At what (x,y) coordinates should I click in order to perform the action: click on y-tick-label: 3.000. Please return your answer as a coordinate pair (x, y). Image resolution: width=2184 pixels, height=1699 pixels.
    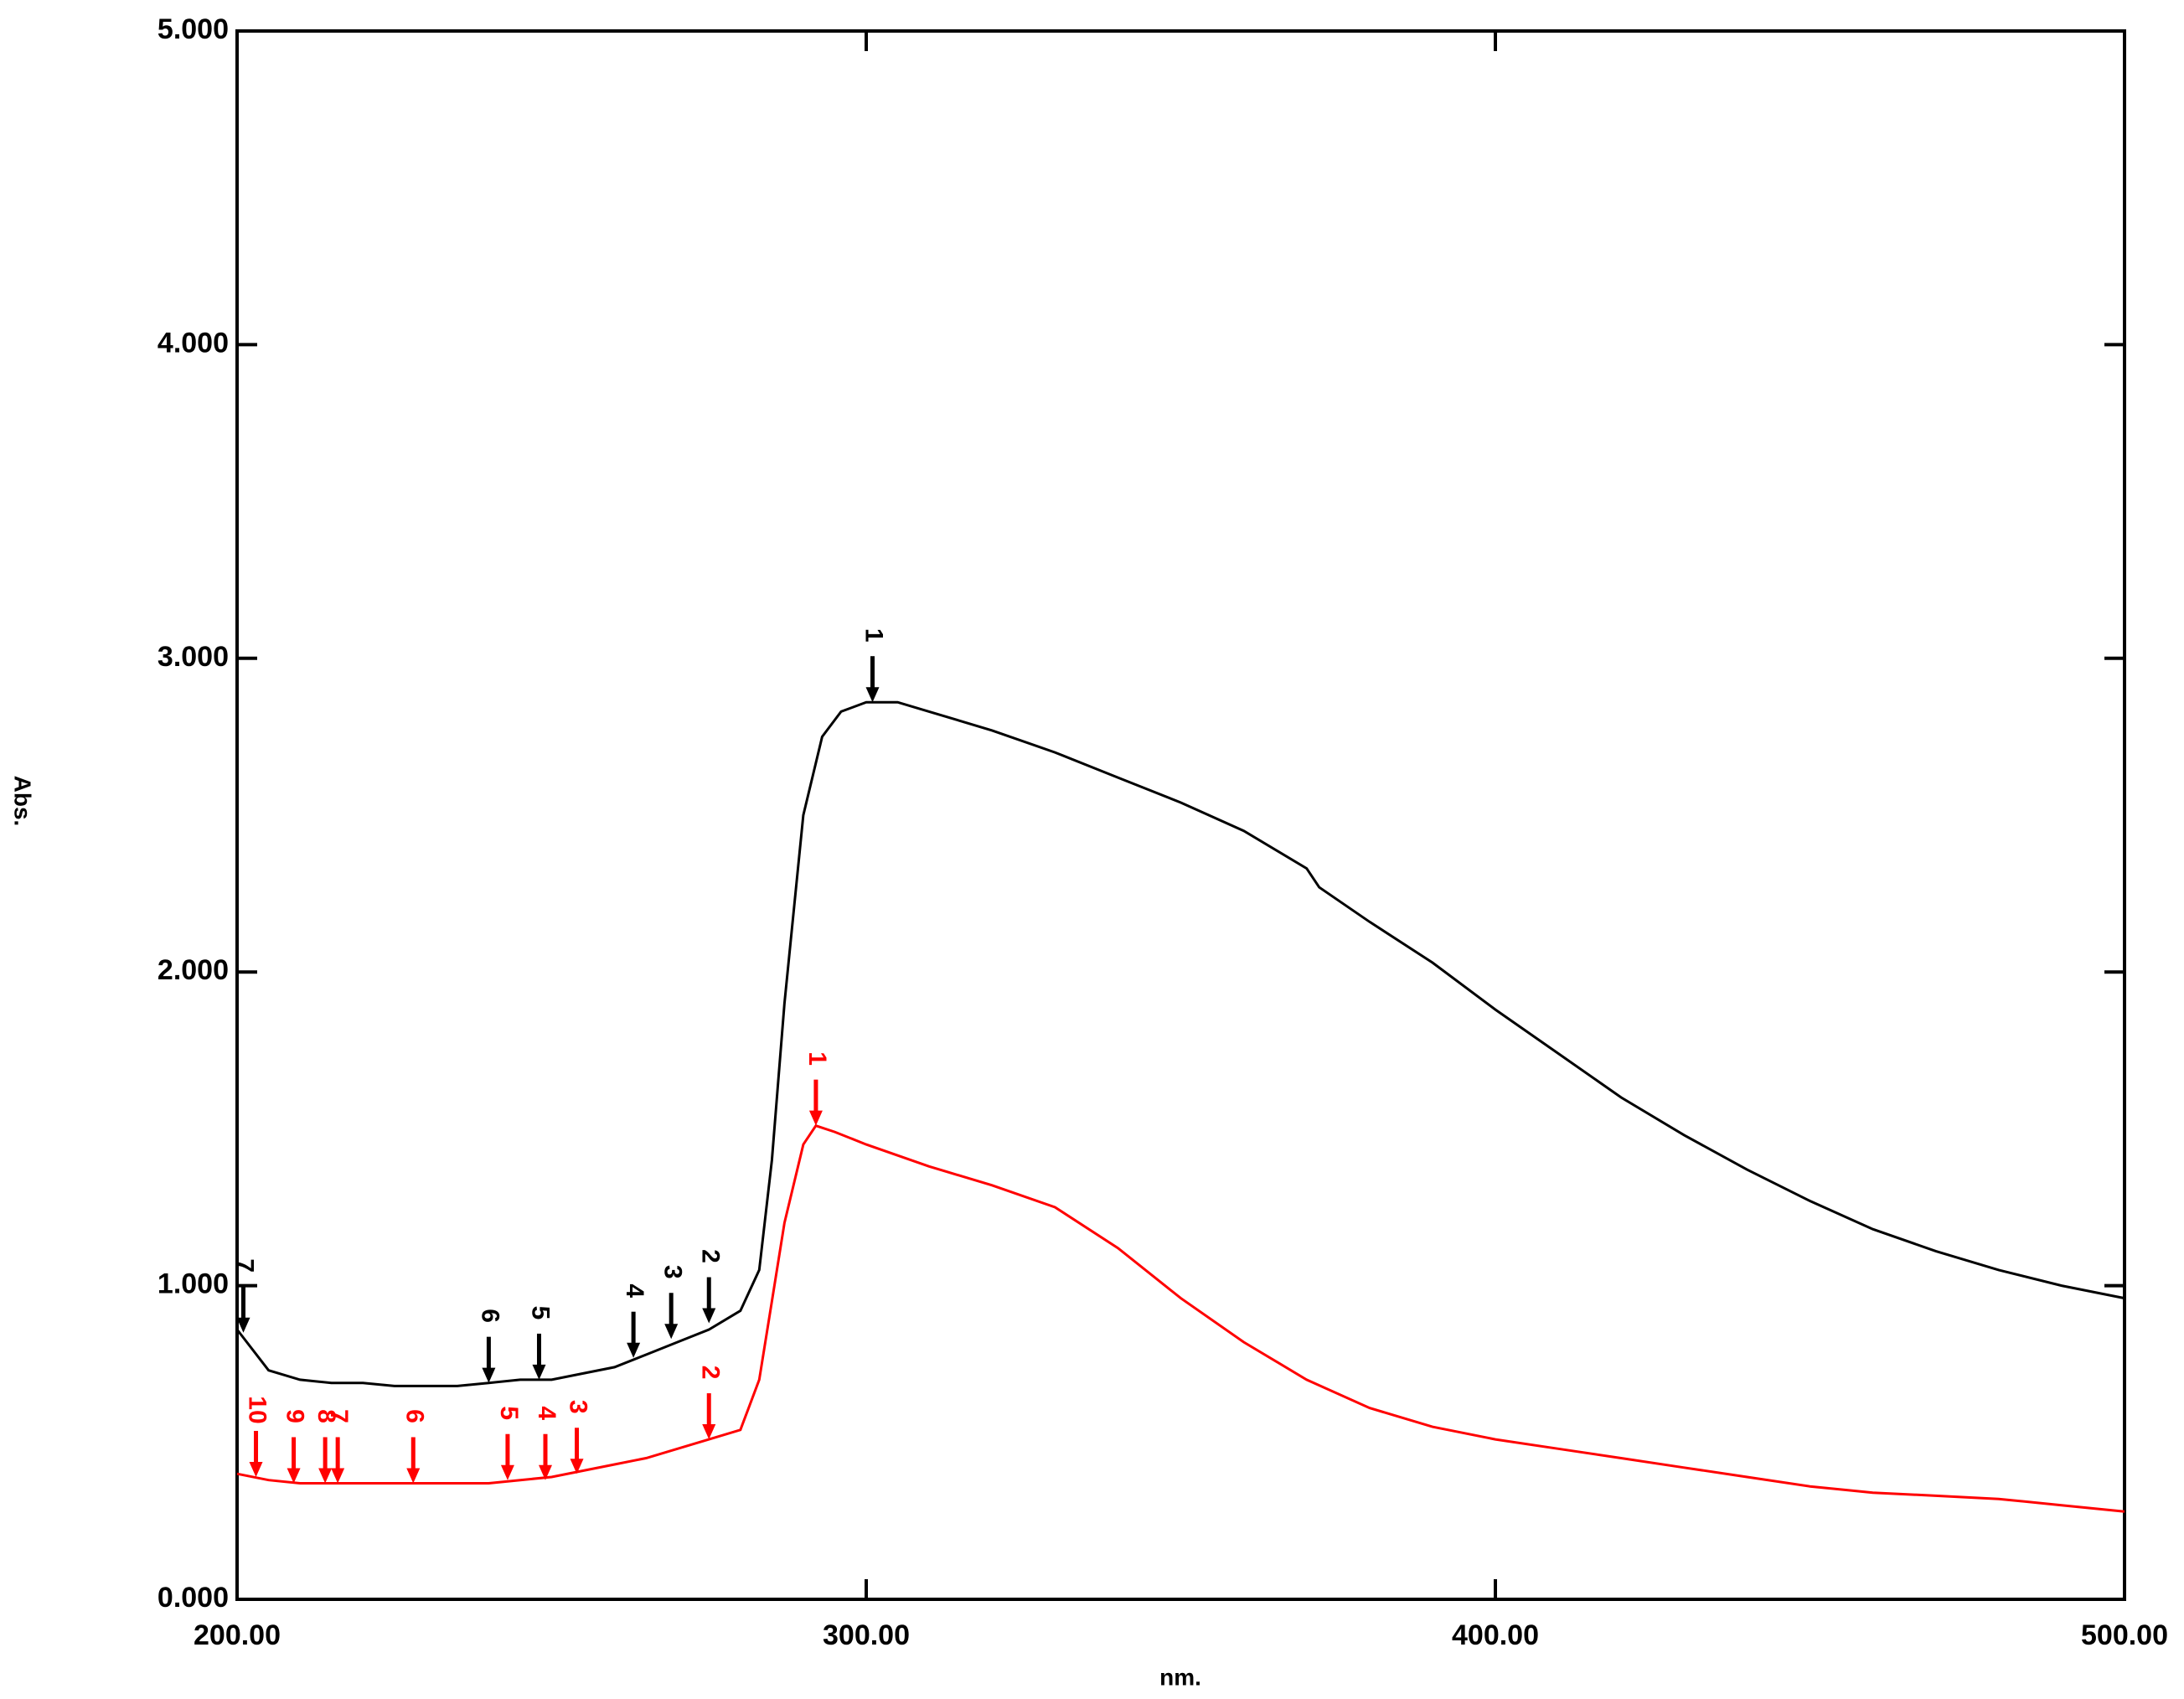
    Looking at the image, I should click on (193, 657).